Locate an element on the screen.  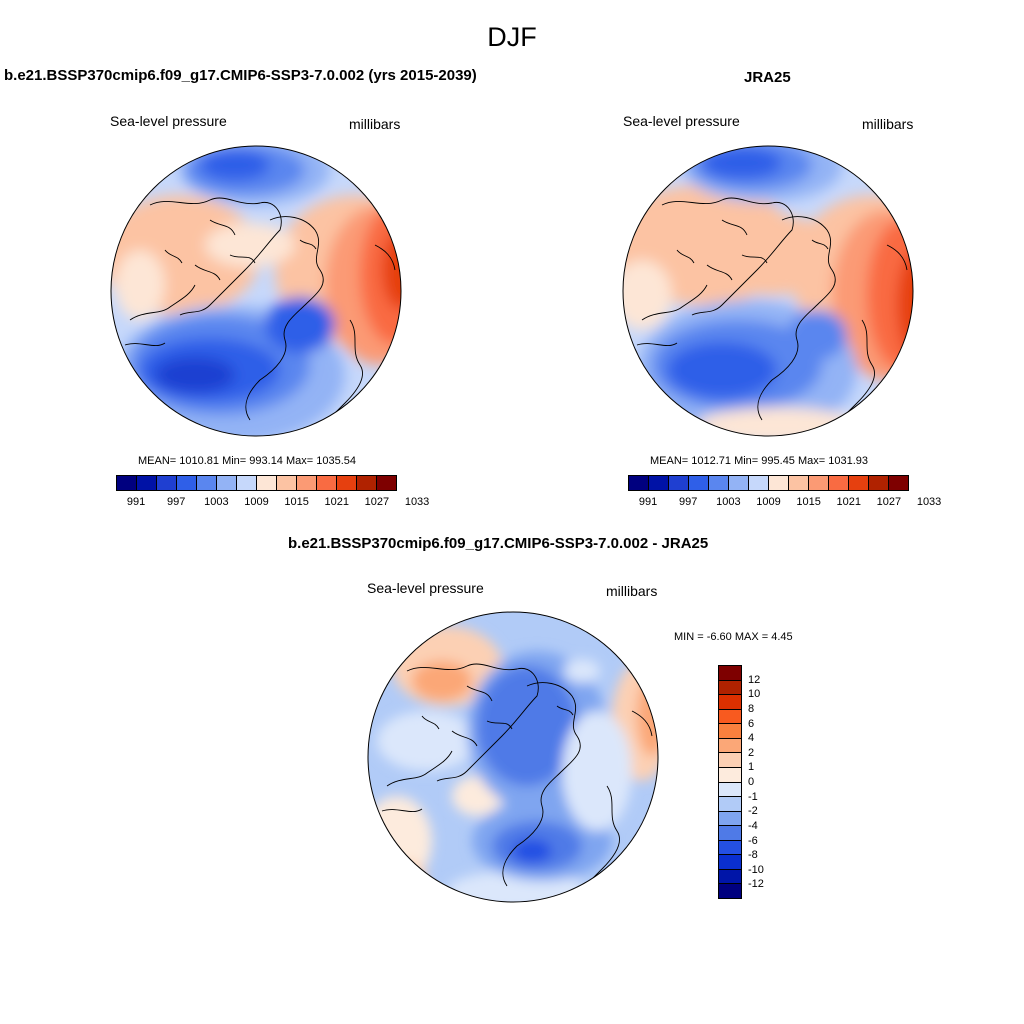
model-stats: MEAN= 1010.81 Min= 993.14 Max= 1035.54 is located at coordinates (247, 461).